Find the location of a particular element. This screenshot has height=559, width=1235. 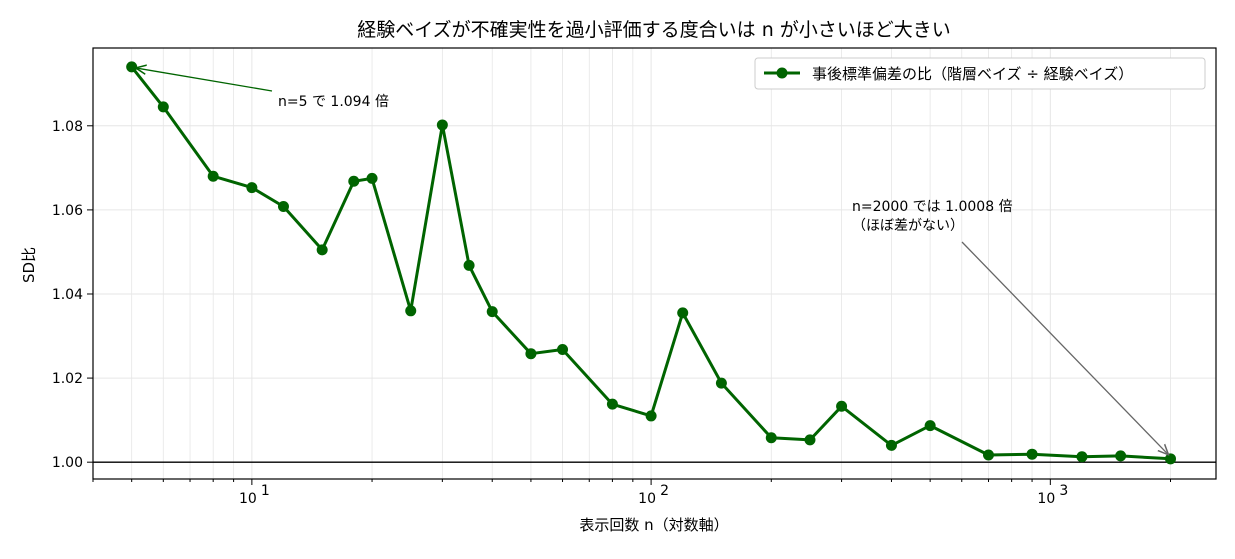

x-axis: 10 1 10 2 10 3 is located at coordinates (632, 493).